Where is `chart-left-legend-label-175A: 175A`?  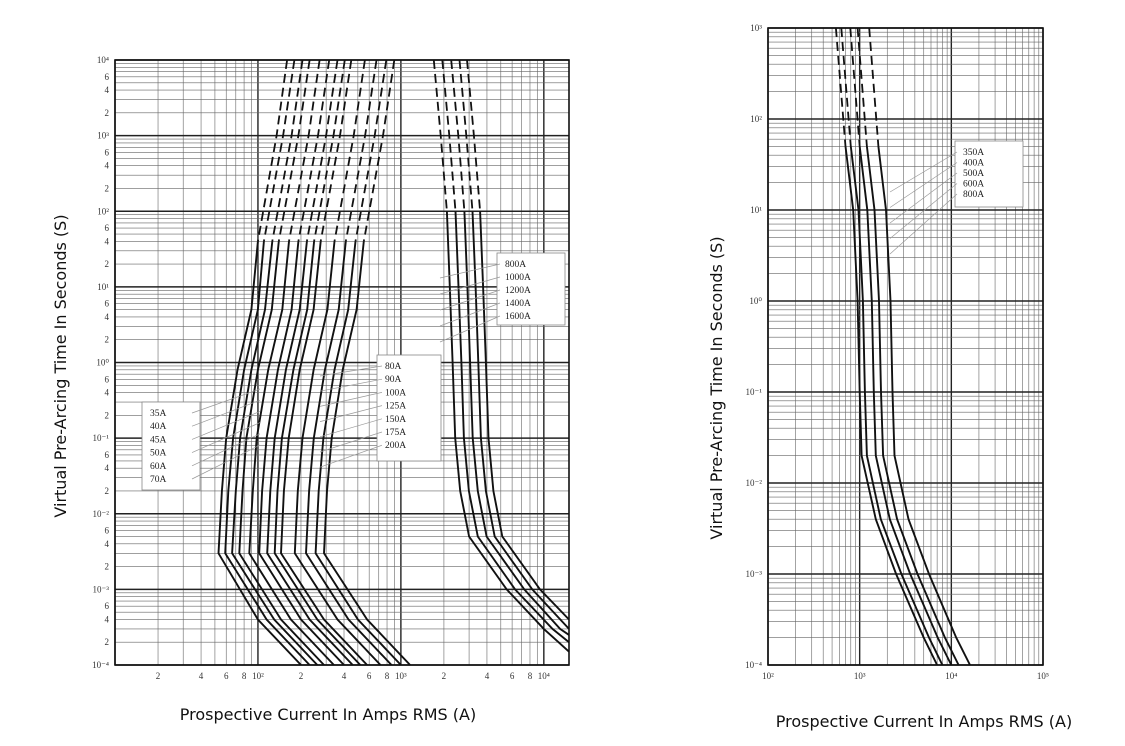
chart-left-legend-label-175A: 175A is located at coordinates (395, 433).